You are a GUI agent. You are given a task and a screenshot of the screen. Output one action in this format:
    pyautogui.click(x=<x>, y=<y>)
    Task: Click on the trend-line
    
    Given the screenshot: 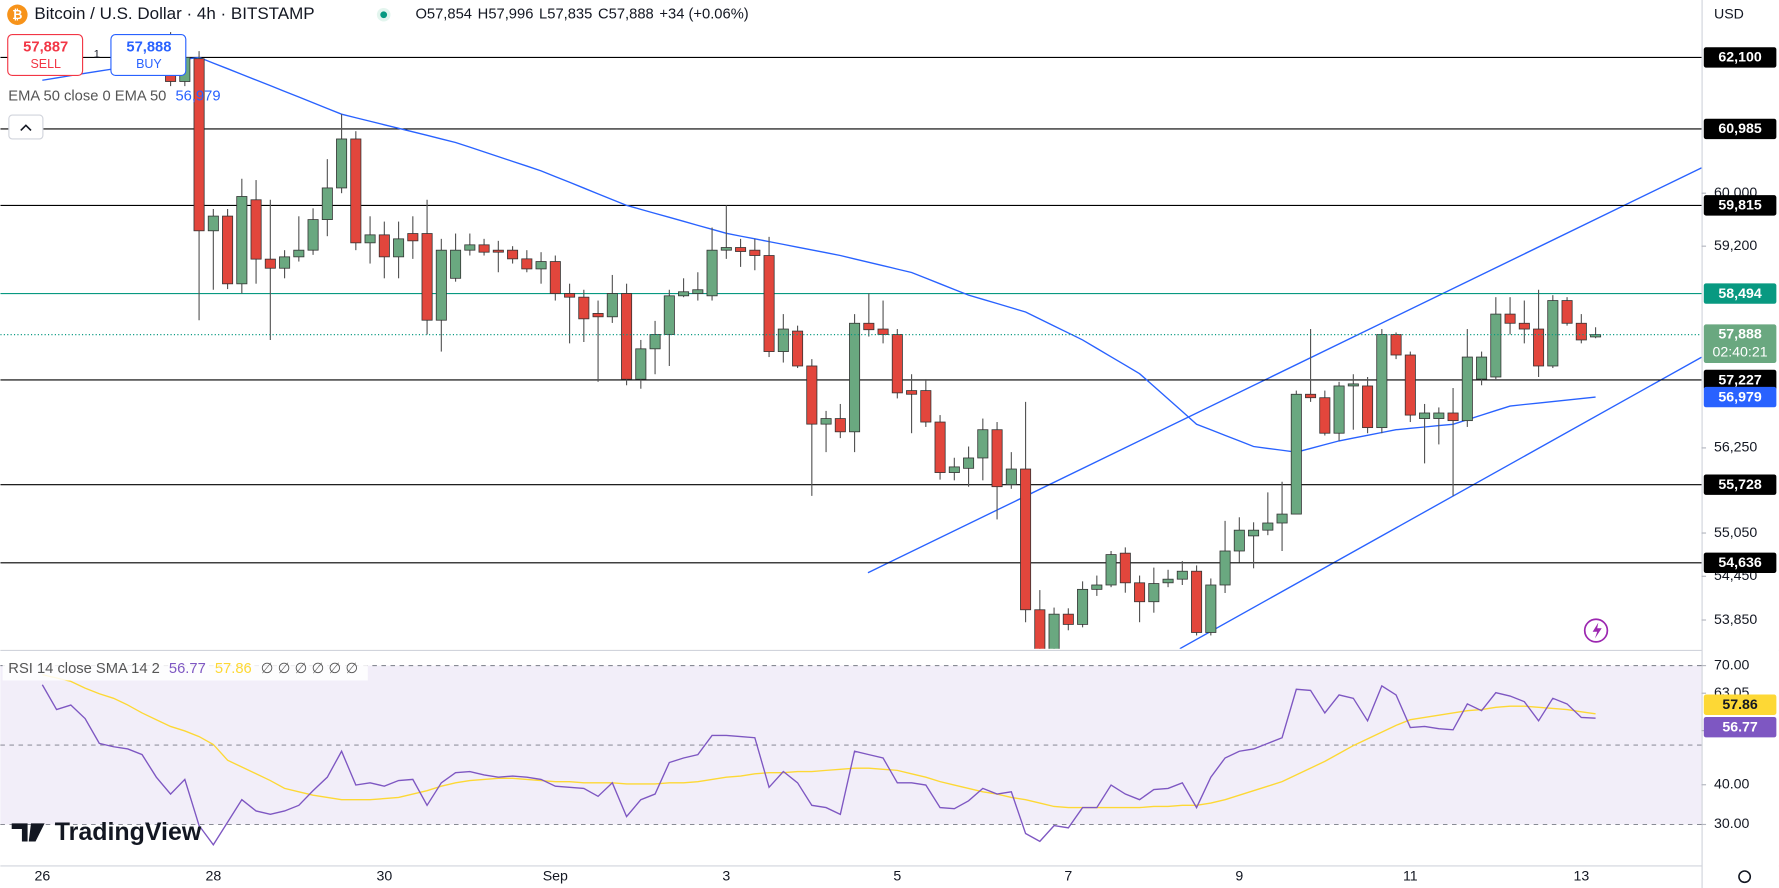 What is the action you would take?
    pyautogui.click(x=1440, y=502)
    